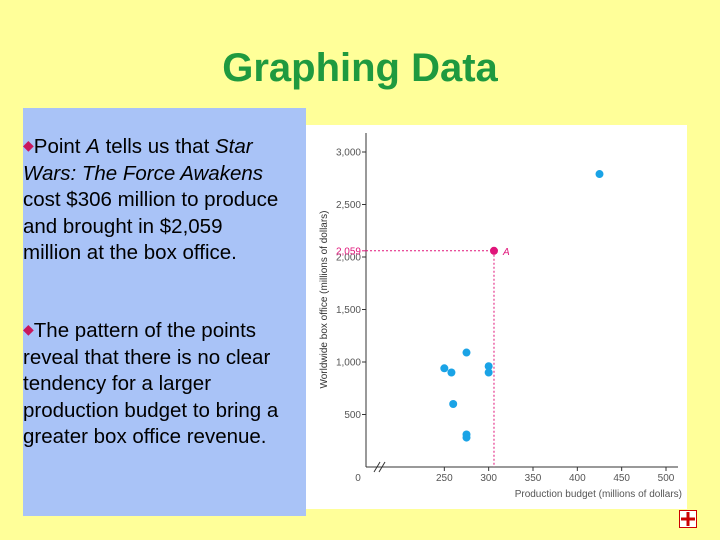 This screenshot has width=720, height=540. Describe the element at coordinates (348, 205) in the screenshot. I see `y-tick-label: 2,500` at that location.